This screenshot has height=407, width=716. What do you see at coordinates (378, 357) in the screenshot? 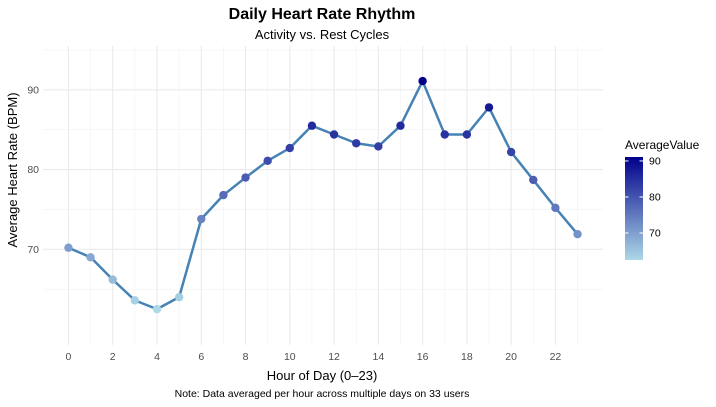
I see `x-tick-label: 14` at bounding box center [378, 357].